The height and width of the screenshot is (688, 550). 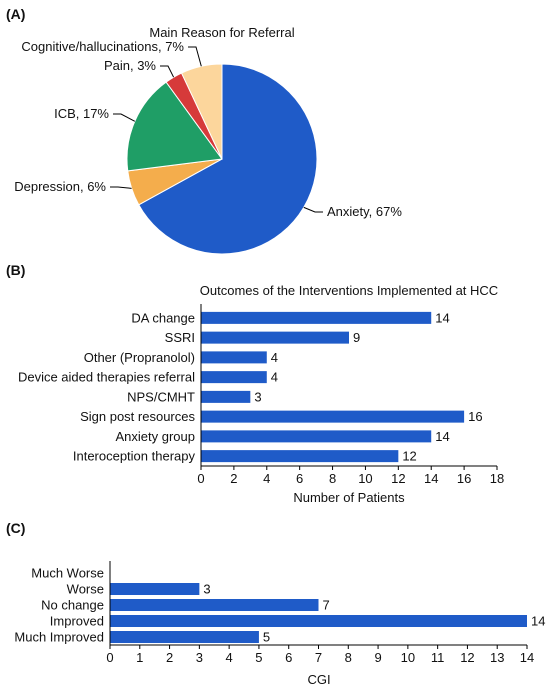 I want to click on category-label: Sign post resources, so click(x=137, y=416).